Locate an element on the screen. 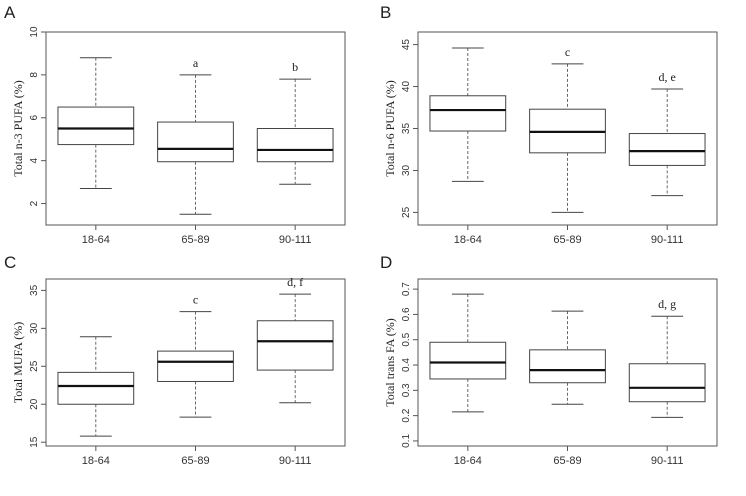  y-tick-label: 4 is located at coordinates (34, 160).